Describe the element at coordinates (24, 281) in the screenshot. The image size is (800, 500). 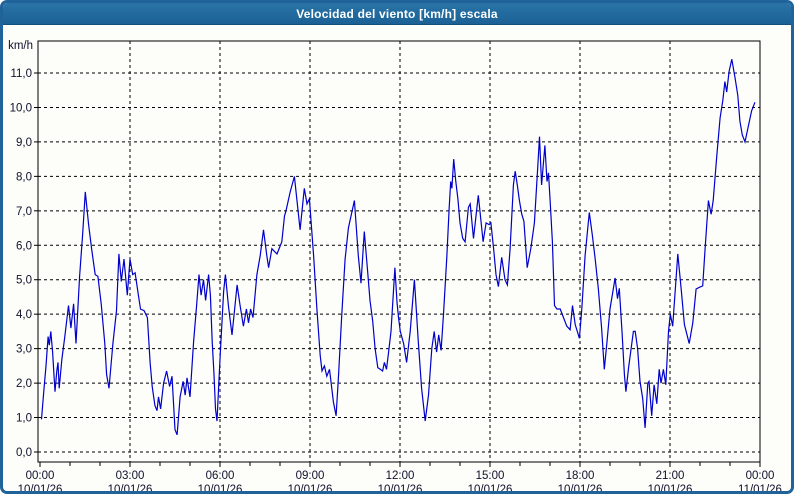
I see `y-tick-label: 5,0` at that location.